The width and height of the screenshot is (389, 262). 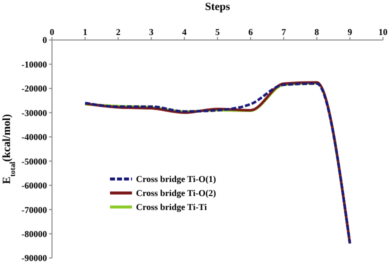 I want to click on y-tick-label: -40000, so click(x=35, y=137).